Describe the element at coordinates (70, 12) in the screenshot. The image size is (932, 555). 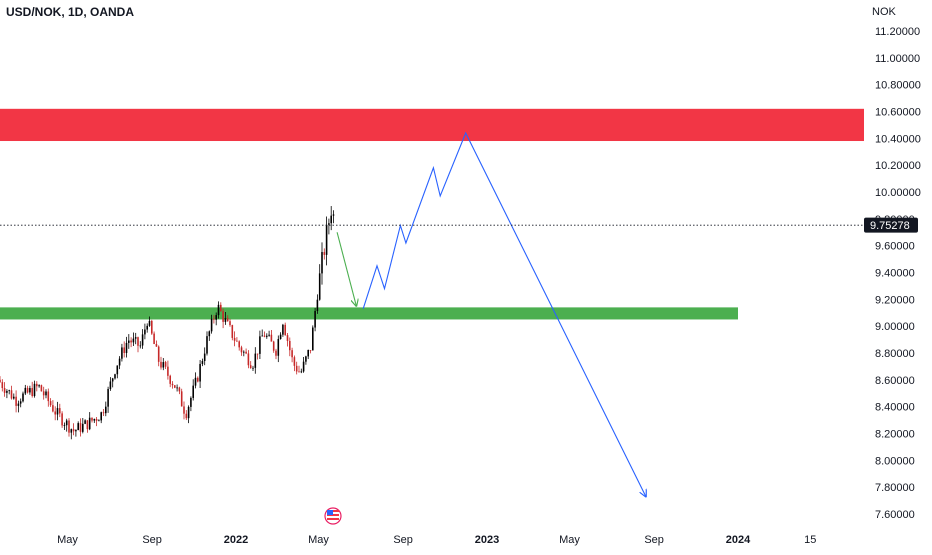
I see `chart-title: USD/NOK, 1D, OANDA` at that location.